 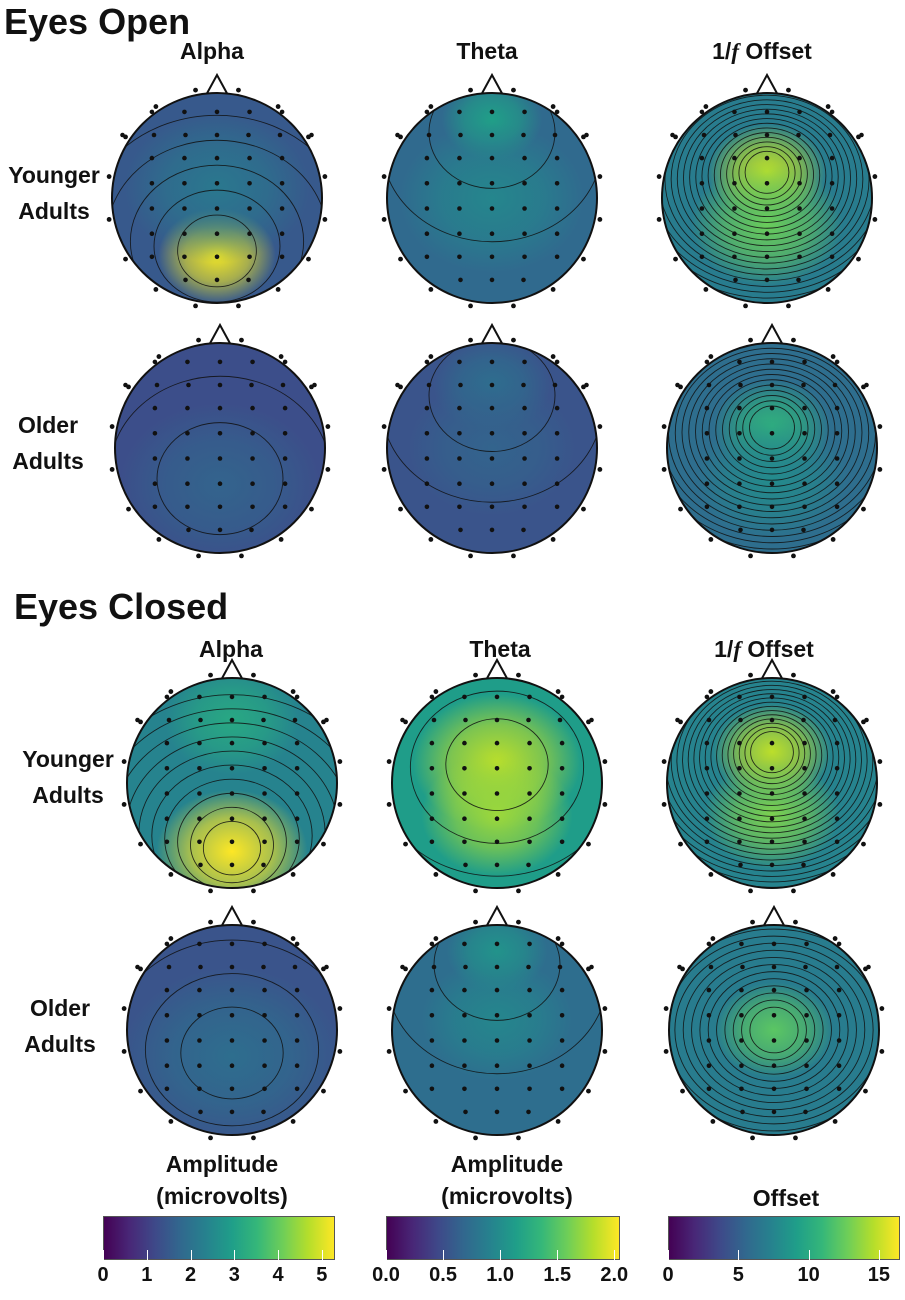 I want to click on column-title-offset-suffix: Offset, so click(x=777, y=649).